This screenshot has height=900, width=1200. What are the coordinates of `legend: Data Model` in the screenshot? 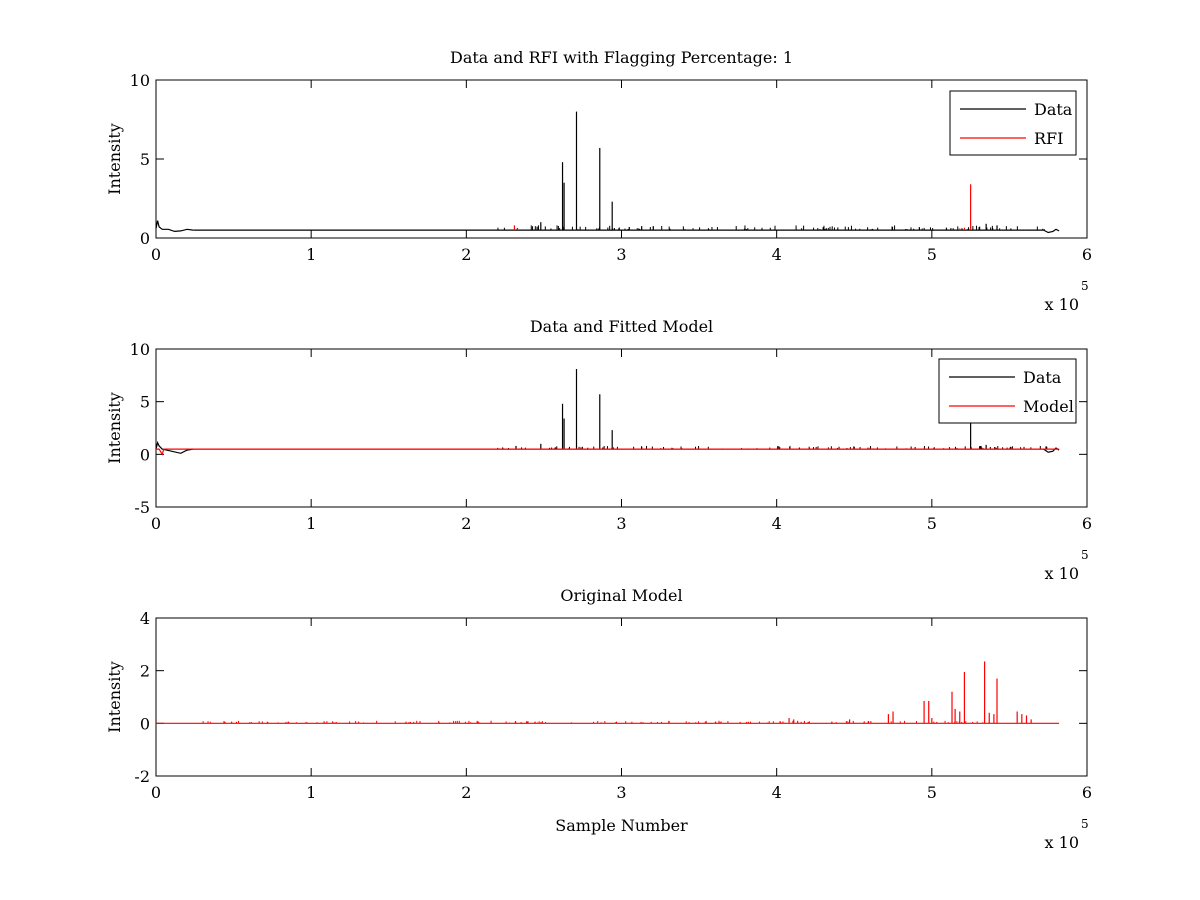 It's located at (1007, 391).